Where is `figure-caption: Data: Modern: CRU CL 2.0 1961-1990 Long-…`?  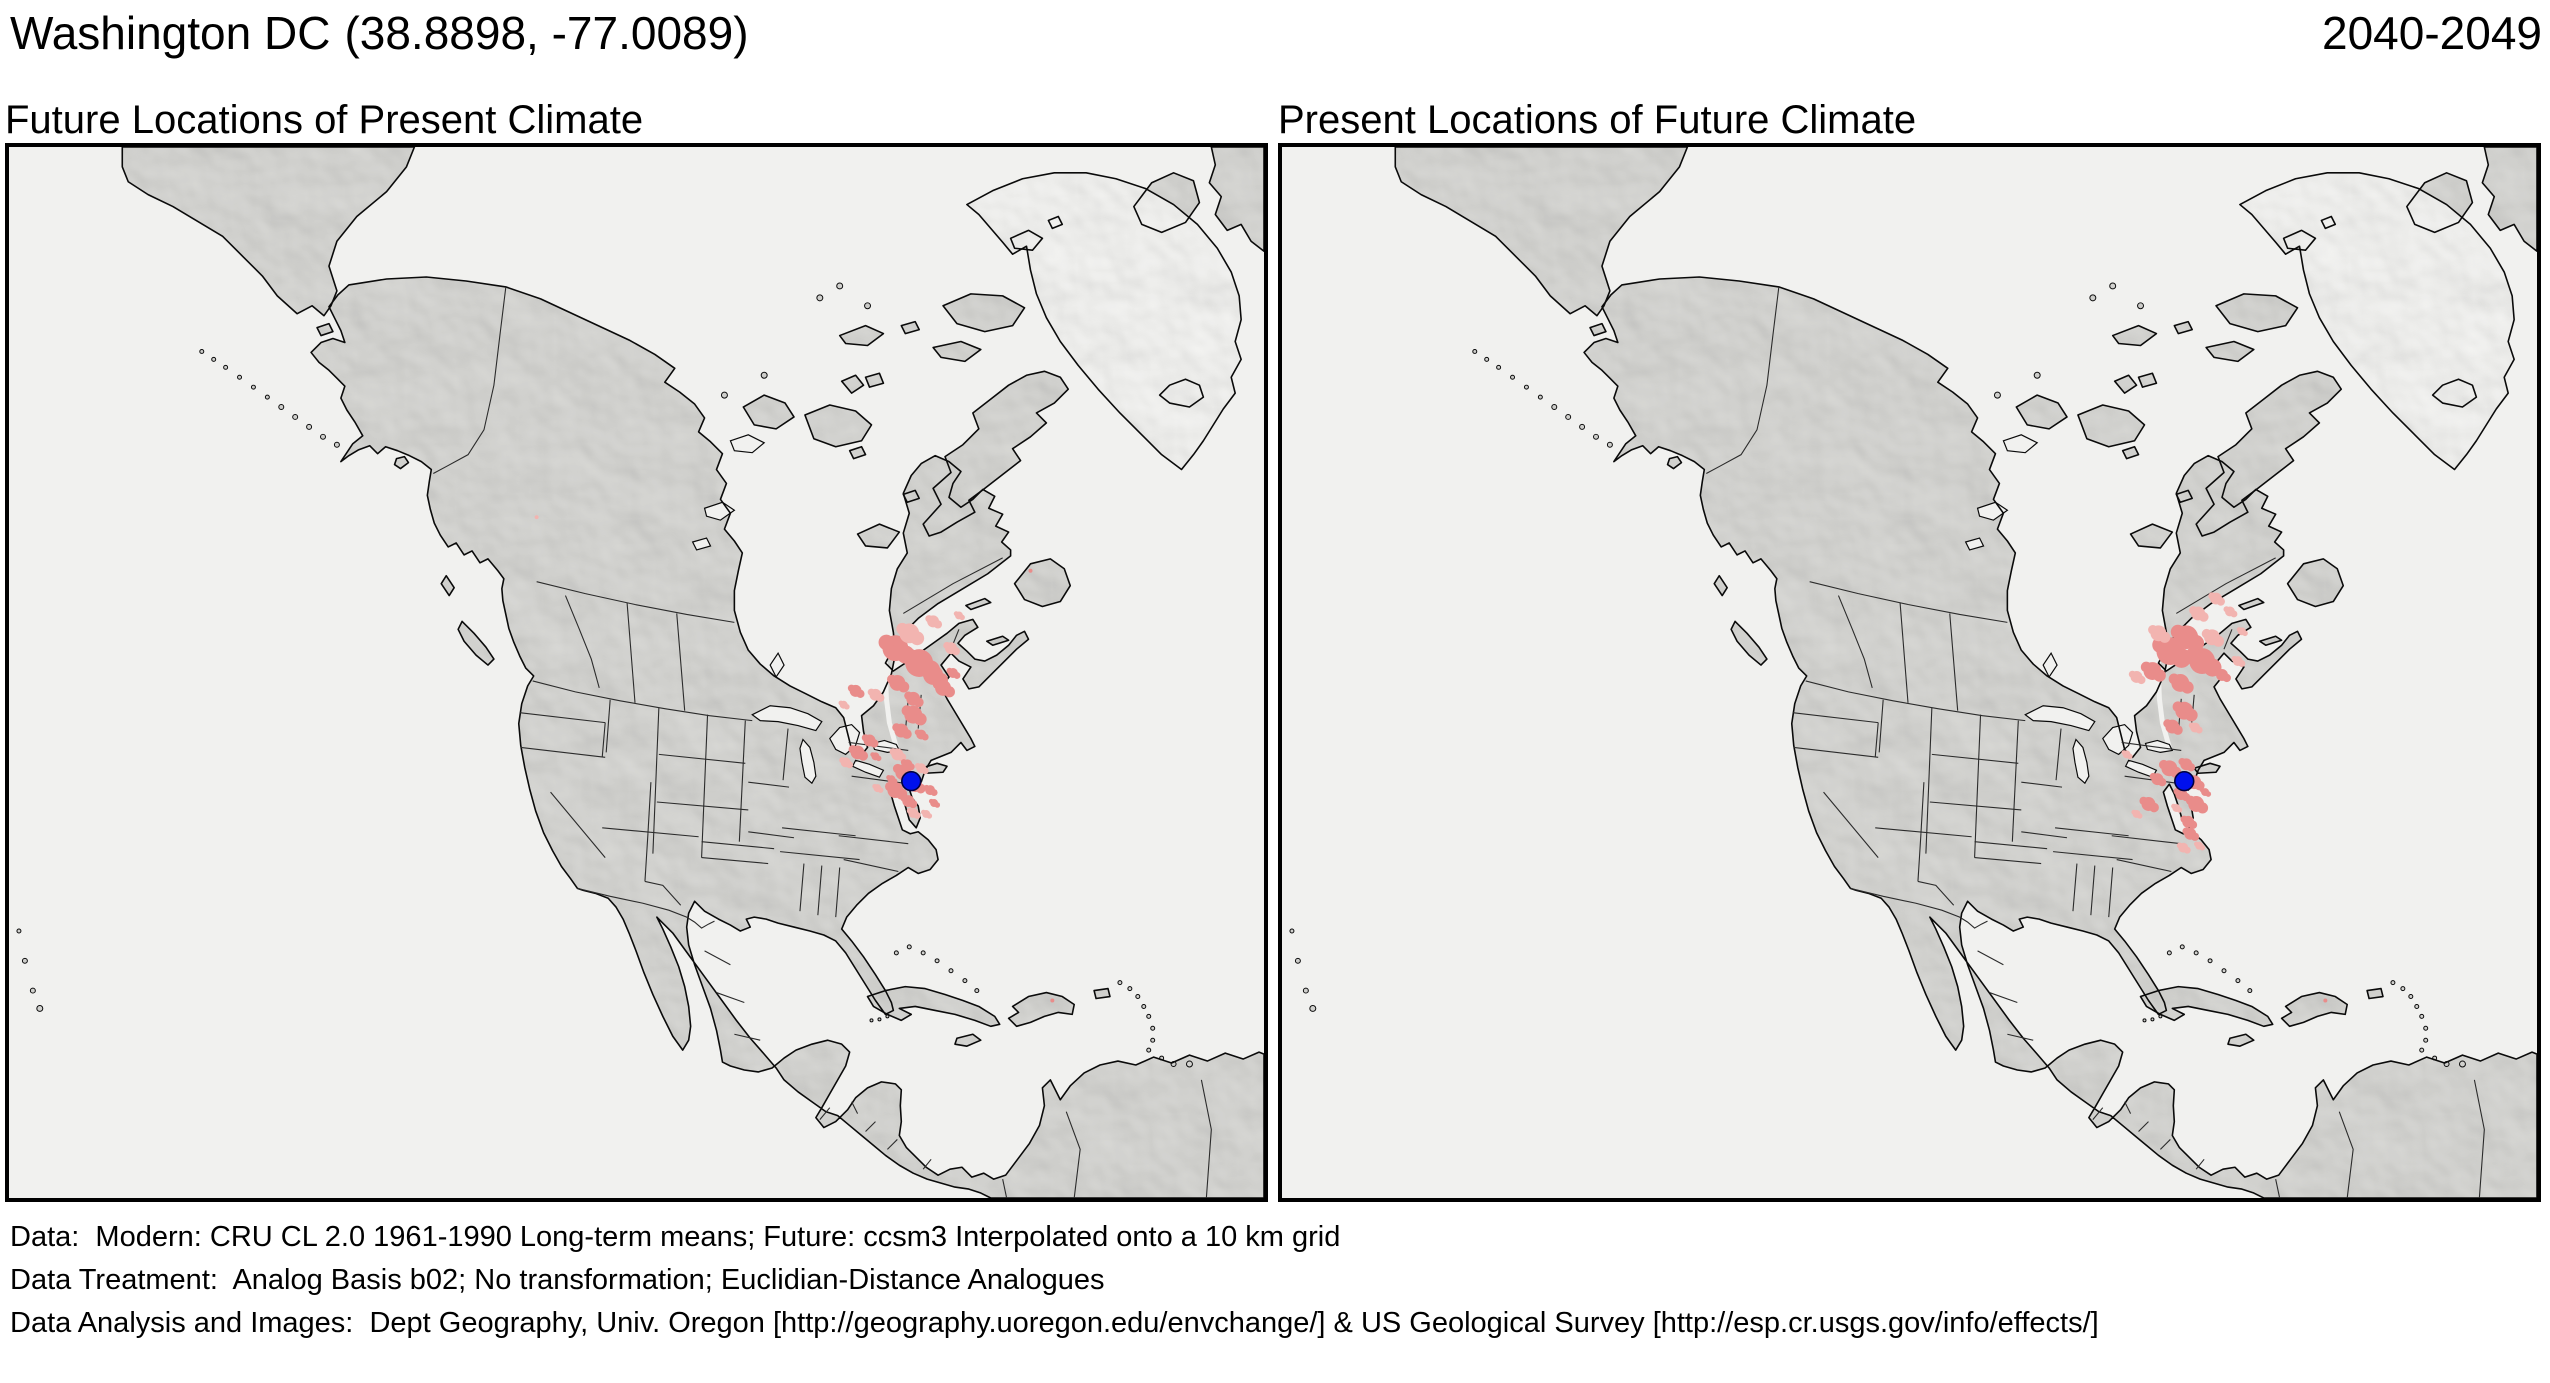
figure-caption: Data: Modern: CRU CL 2.0 1961-1990 Long-… is located at coordinates (1280, 1280).